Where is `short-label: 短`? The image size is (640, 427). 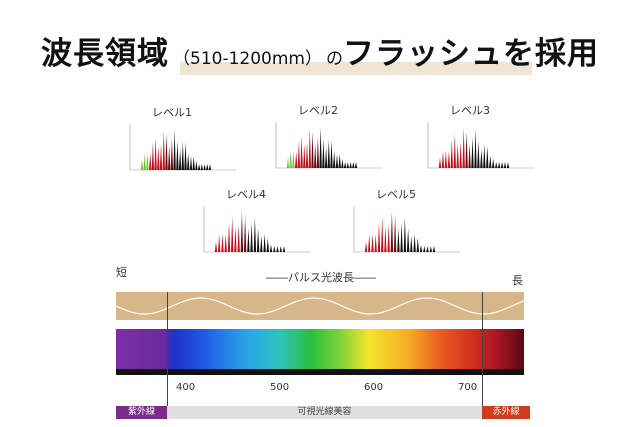 short-label: 短 is located at coordinates (121, 272).